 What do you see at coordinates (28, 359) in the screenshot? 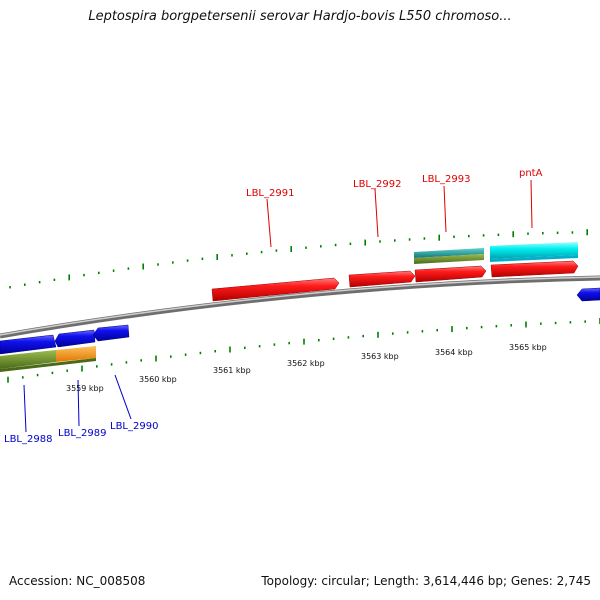
I see `gene-lbl-2988-rna-olive` at bounding box center [28, 359].